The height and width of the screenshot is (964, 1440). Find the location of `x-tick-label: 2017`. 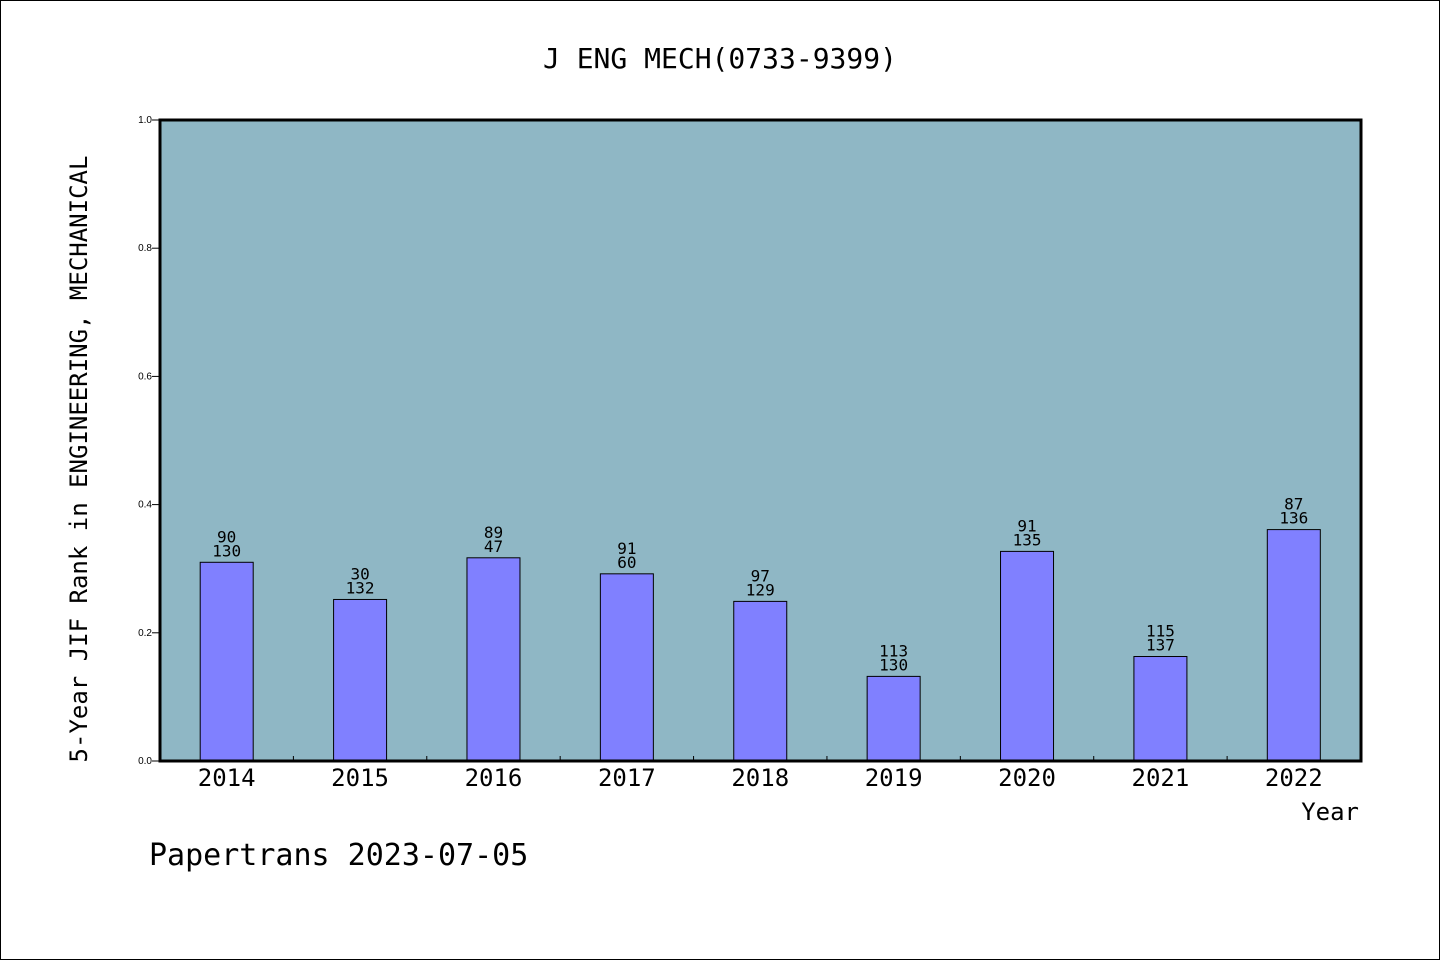

x-tick-label: 2017 is located at coordinates (627, 778).